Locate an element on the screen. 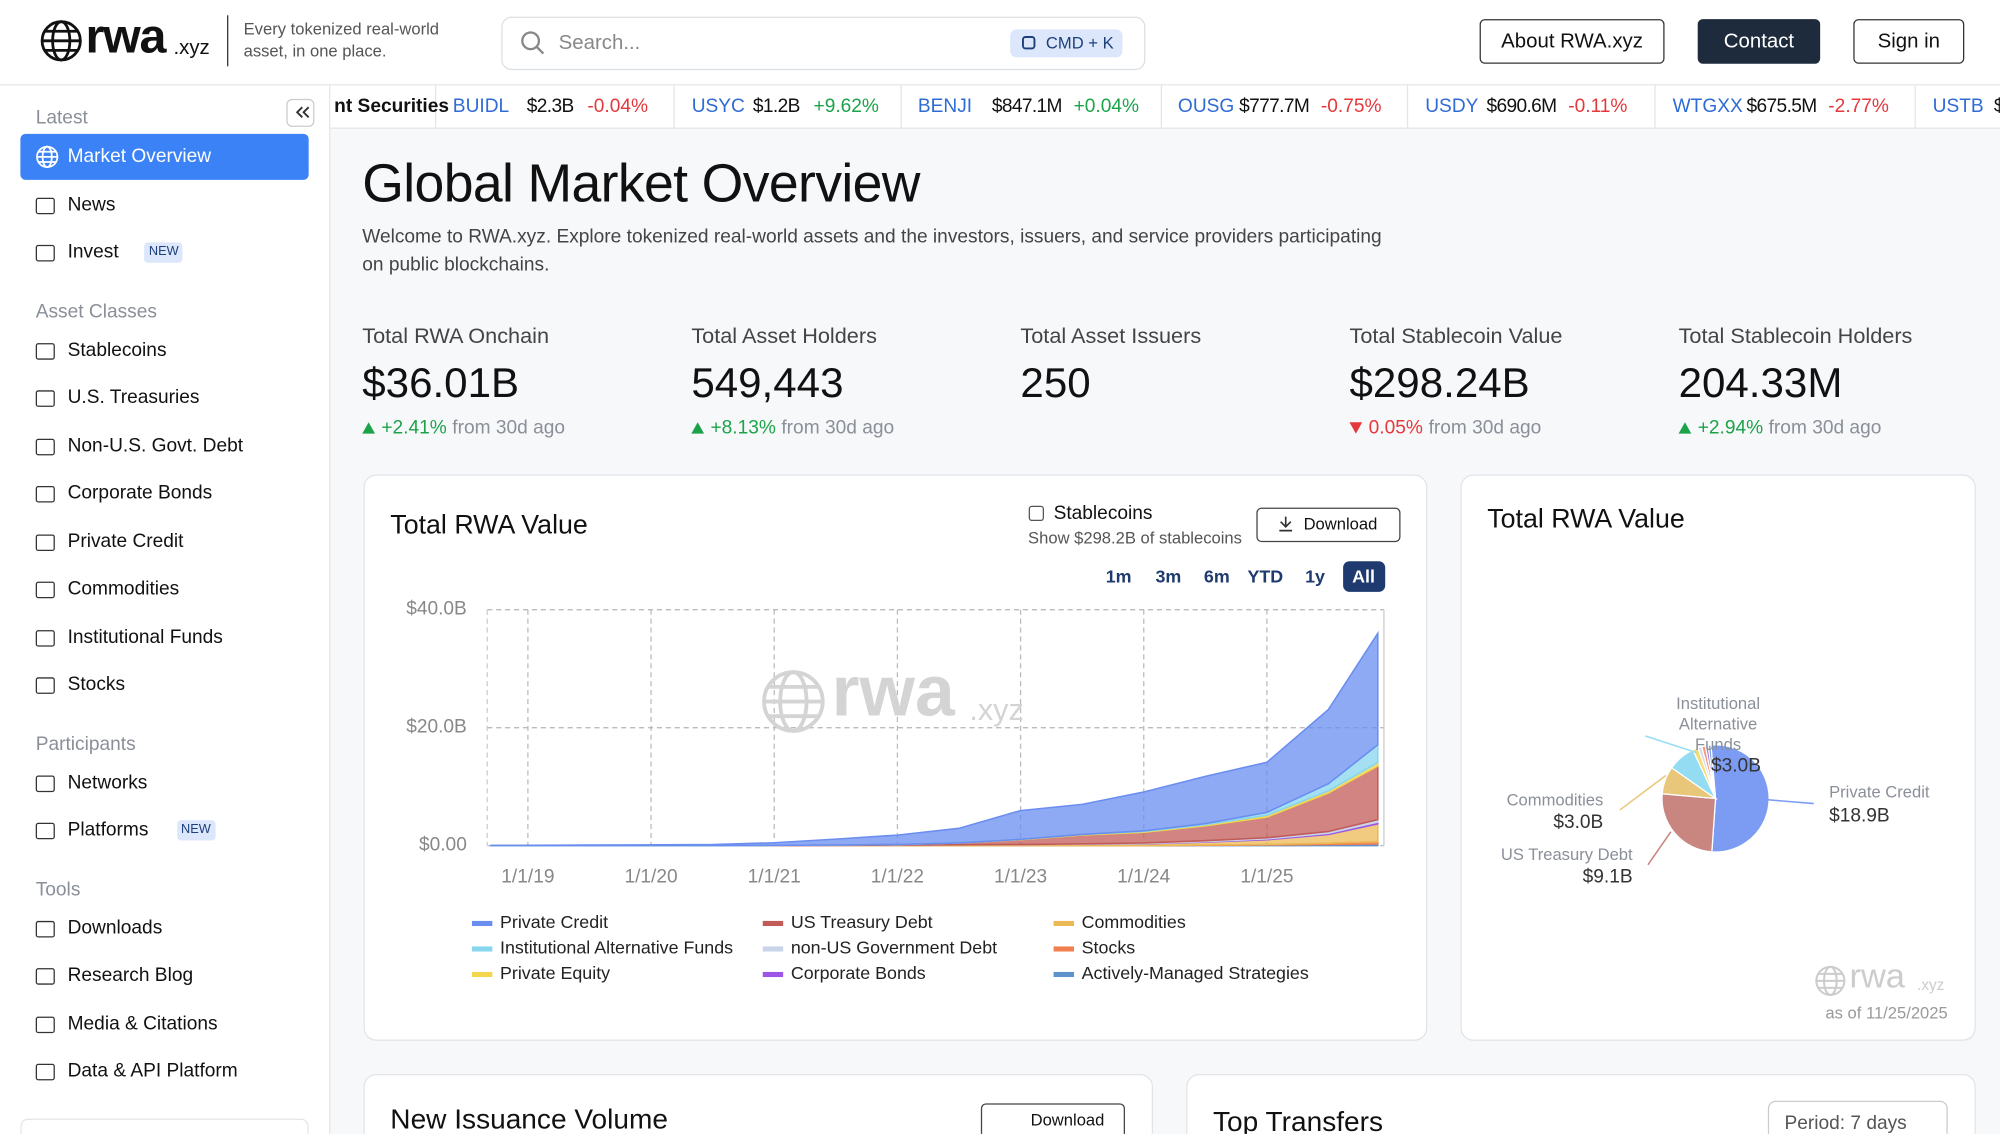  legend-label: Private Equity is located at coordinates (555, 973).